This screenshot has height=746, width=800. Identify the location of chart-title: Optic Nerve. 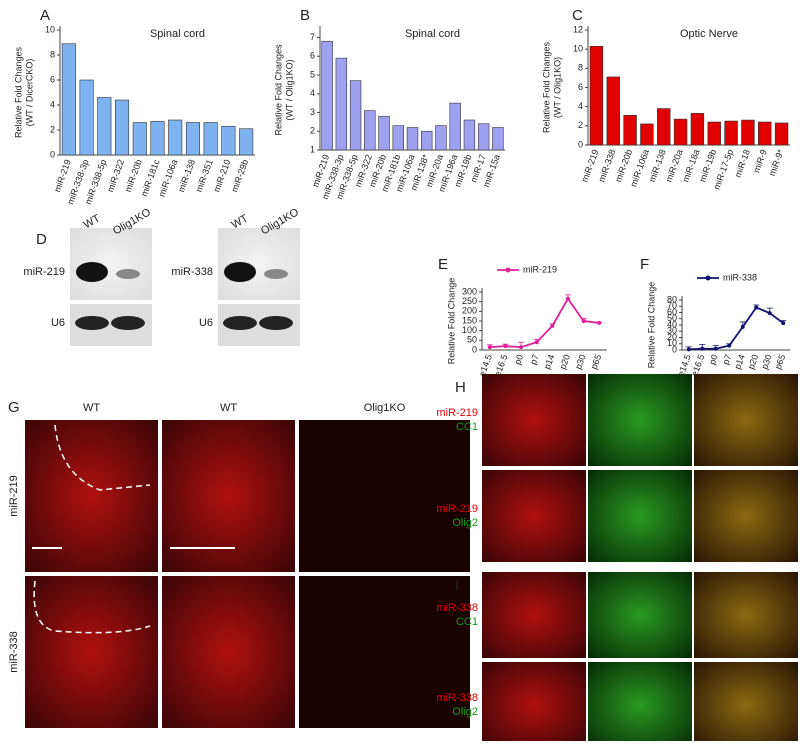
(709, 34).